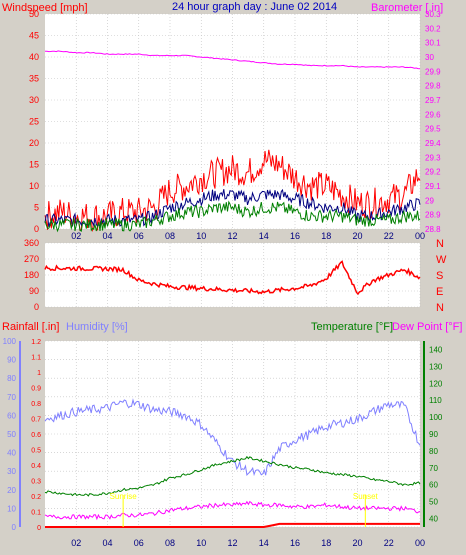 This screenshot has height=555, width=466. I want to click on sunset-label: Sunset, so click(366, 496).